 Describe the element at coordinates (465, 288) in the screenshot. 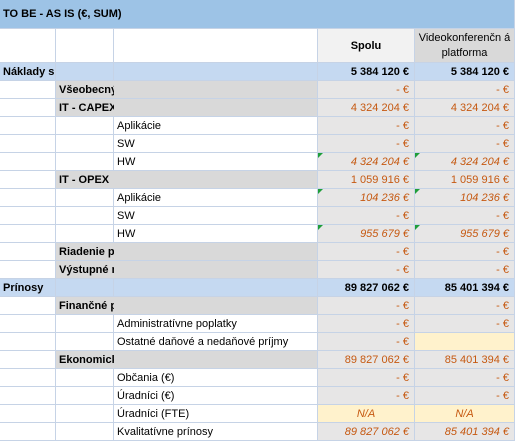

I see `value-video-prinosy: 85 401 394 €` at that location.